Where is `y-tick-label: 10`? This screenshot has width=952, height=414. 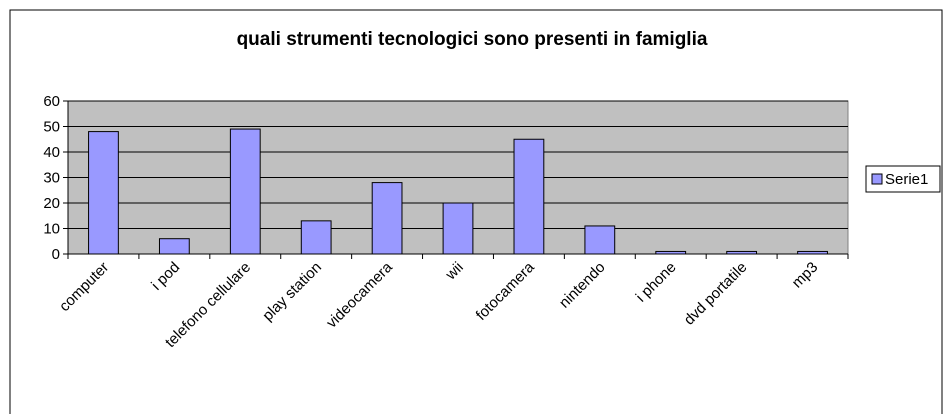
y-tick-label: 10 is located at coordinates (51, 229).